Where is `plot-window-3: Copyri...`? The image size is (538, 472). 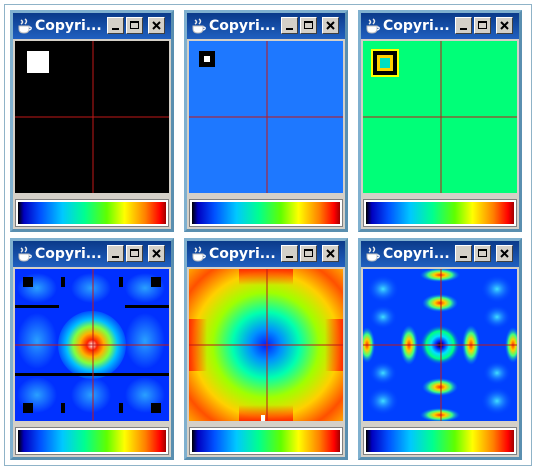
plot-window-3: Copyri... is located at coordinates (440, 121).